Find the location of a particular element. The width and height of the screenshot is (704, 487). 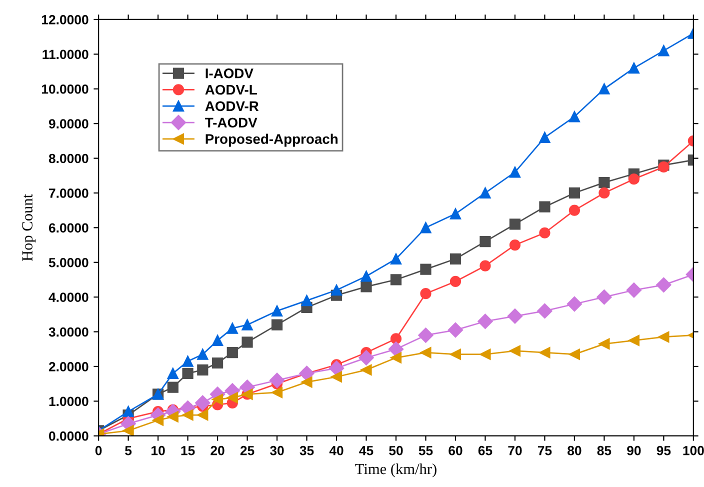

x-tick-label: 100 is located at coordinates (693, 451).